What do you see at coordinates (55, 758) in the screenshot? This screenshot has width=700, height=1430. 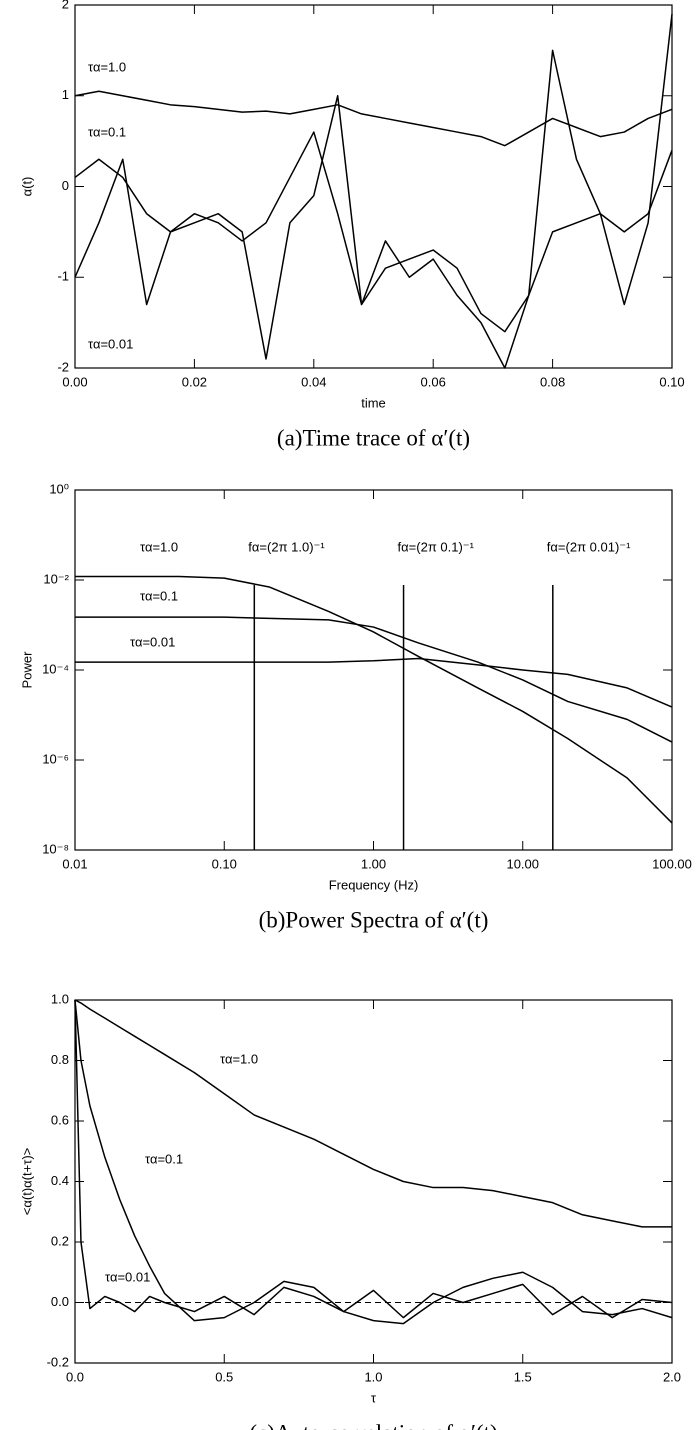 I see `y-tick-label: 10⁻⁶` at bounding box center [55, 758].